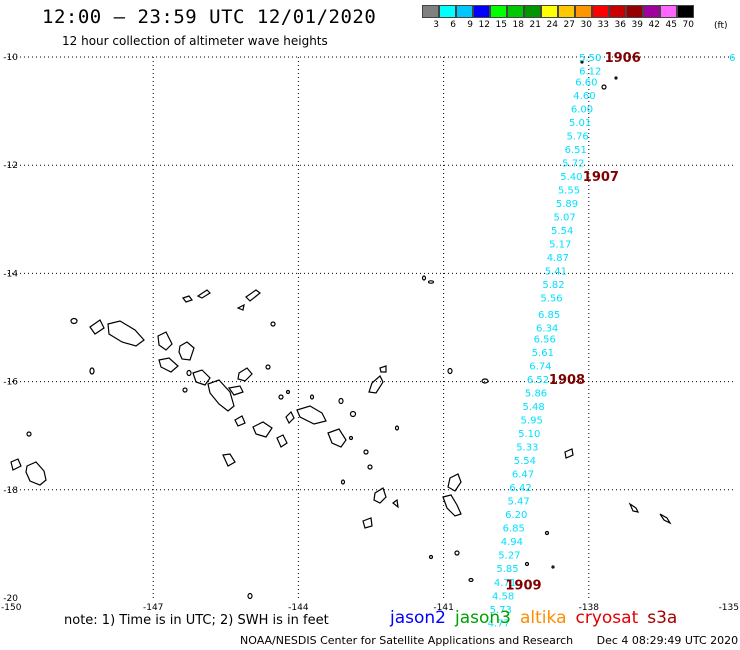 Image resolution: width=740 pixels, height=650 pixels. I want to click on satellite-altika: altika, so click(543, 618).